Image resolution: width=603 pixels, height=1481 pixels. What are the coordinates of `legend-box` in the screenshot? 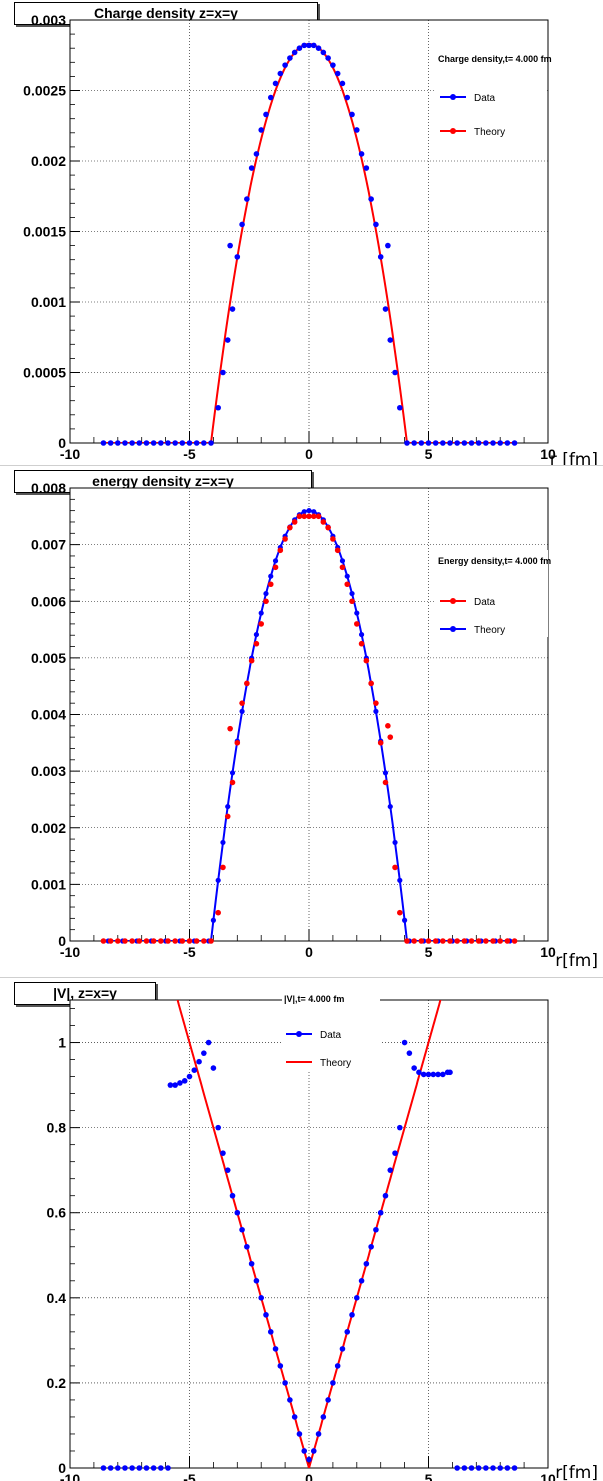 It's located at (492, 593).